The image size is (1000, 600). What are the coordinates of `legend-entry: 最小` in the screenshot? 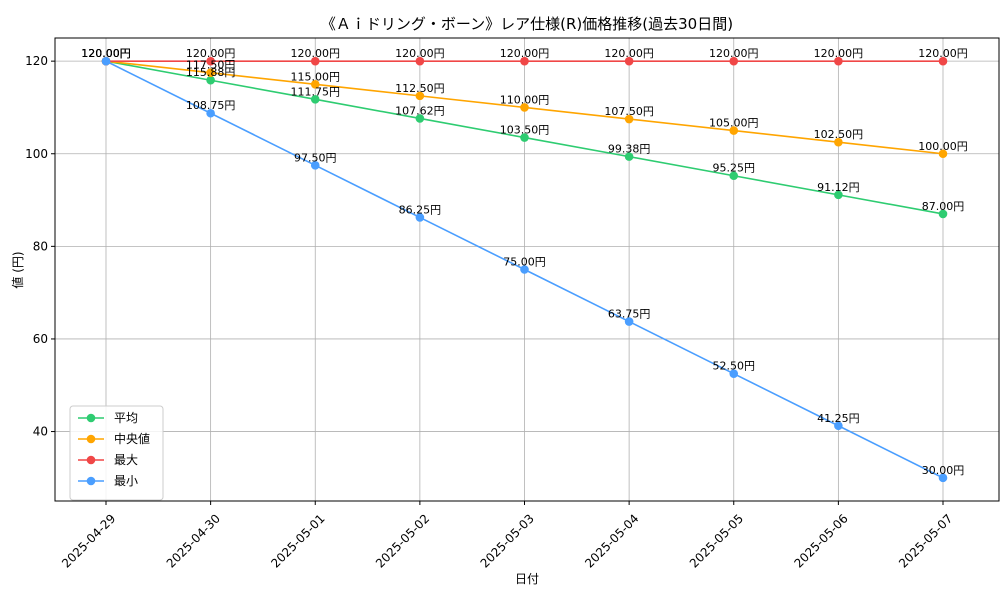 It's located at (126, 481).